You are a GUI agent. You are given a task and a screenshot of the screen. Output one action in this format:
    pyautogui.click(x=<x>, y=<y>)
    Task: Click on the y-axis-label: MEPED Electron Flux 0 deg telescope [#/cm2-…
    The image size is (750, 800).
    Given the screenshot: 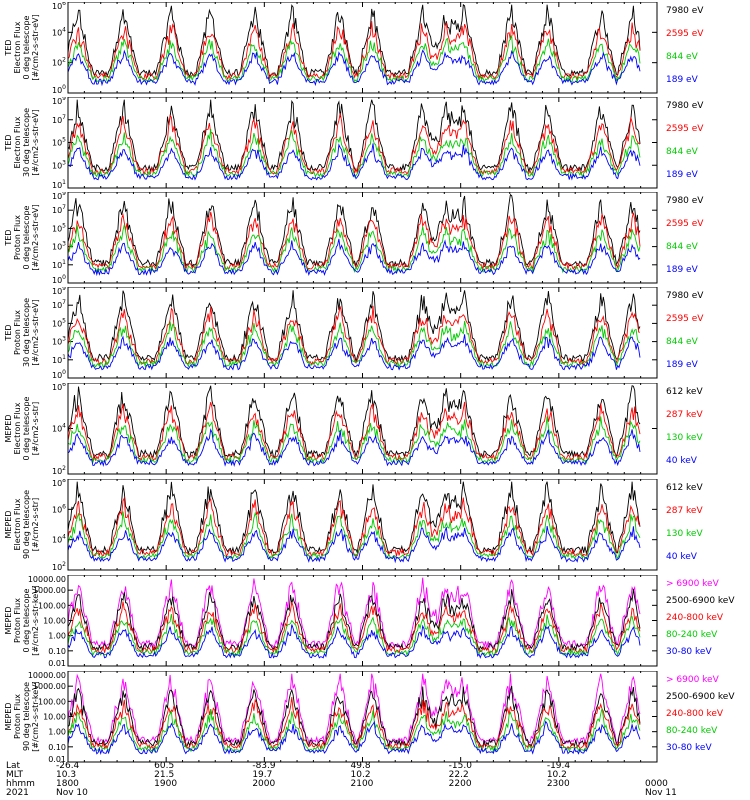 What is the action you would take?
    pyautogui.click(x=22, y=428)
    